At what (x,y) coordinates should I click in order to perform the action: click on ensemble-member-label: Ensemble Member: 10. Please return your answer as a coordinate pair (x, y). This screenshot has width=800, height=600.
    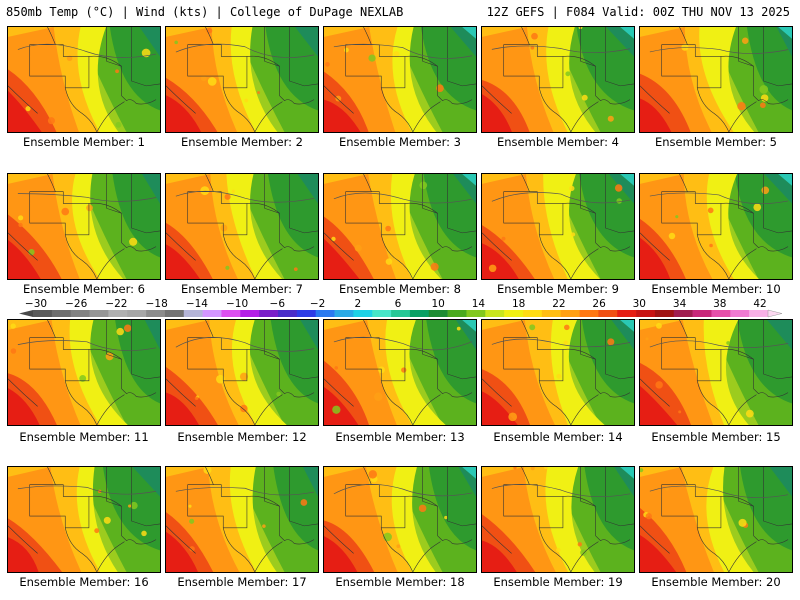
    Looking at the image, I should click on (716, 289).